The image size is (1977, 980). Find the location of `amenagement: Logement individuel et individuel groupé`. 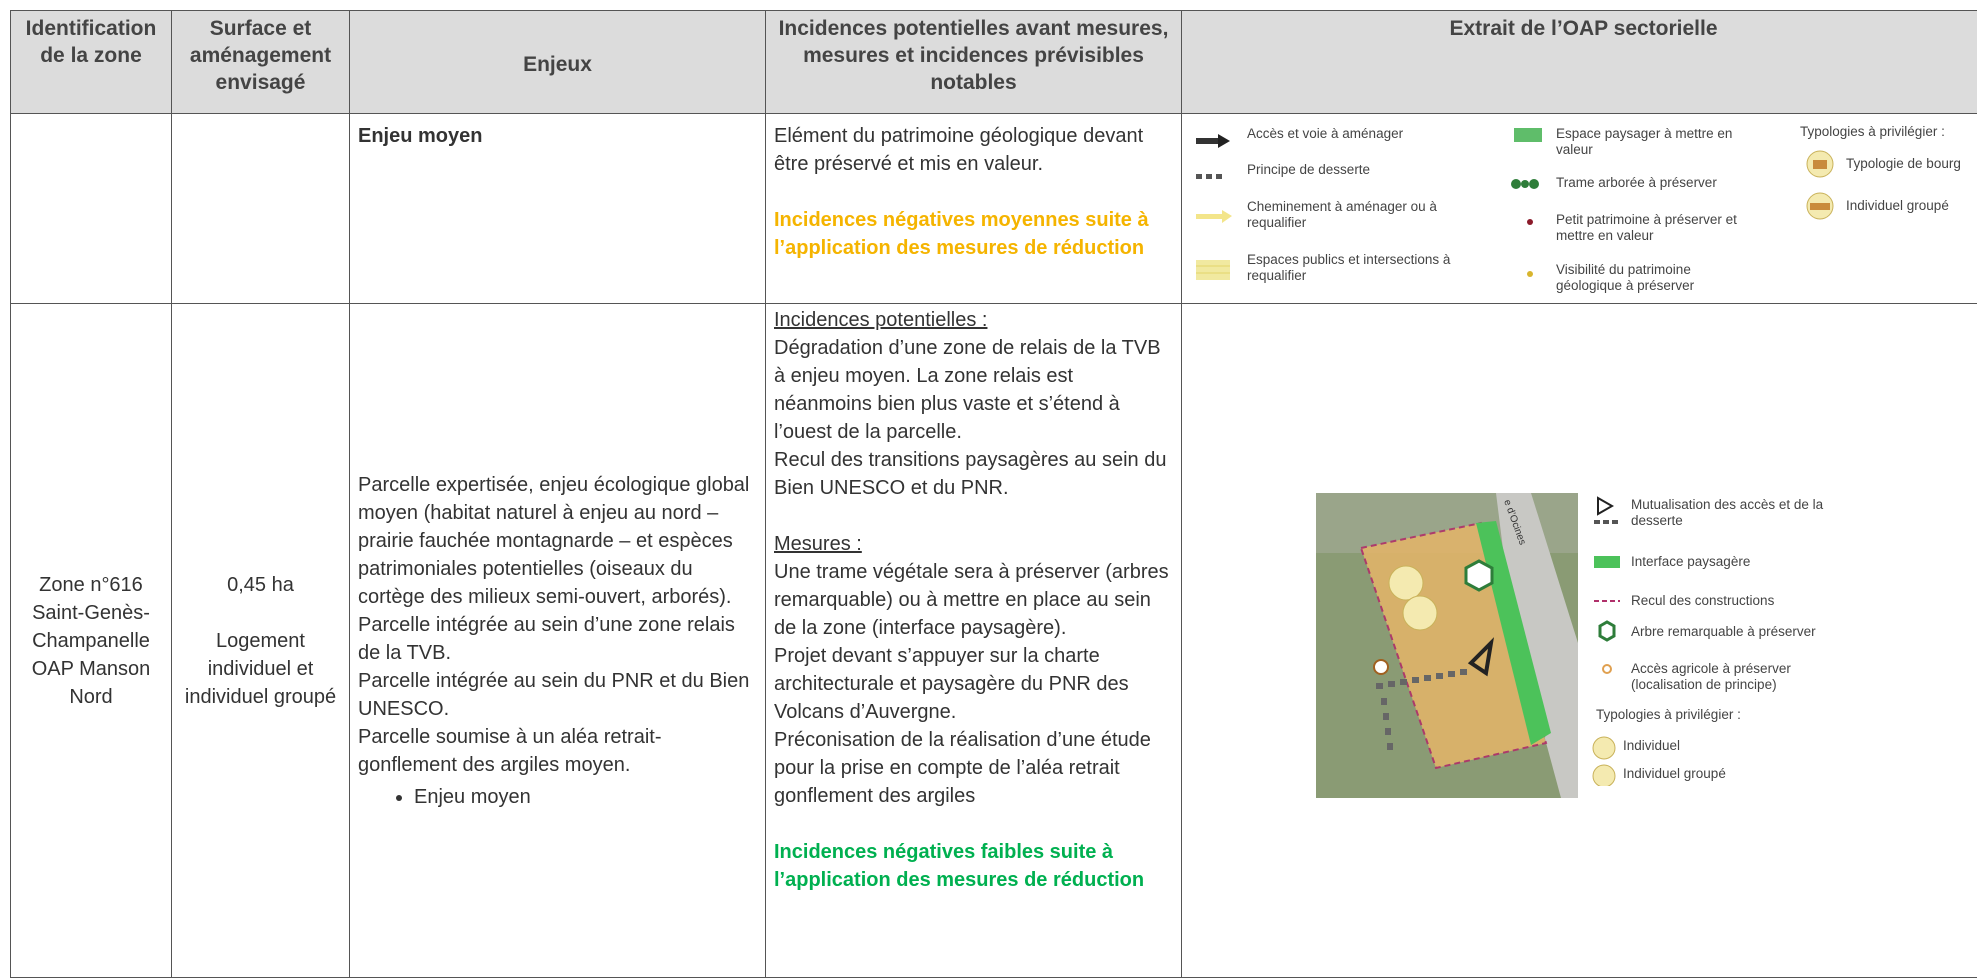

amenagement: Logement individuel et individuel groupé is located at coordinates (260, 668).